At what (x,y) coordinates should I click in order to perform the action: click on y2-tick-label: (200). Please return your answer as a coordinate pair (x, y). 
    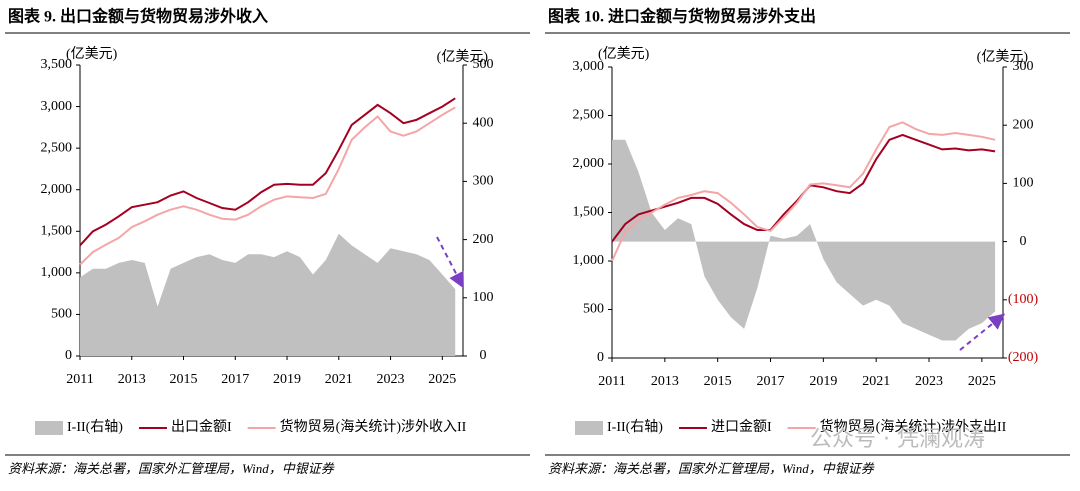
    Looking at the image, I should click on (1023, 357).